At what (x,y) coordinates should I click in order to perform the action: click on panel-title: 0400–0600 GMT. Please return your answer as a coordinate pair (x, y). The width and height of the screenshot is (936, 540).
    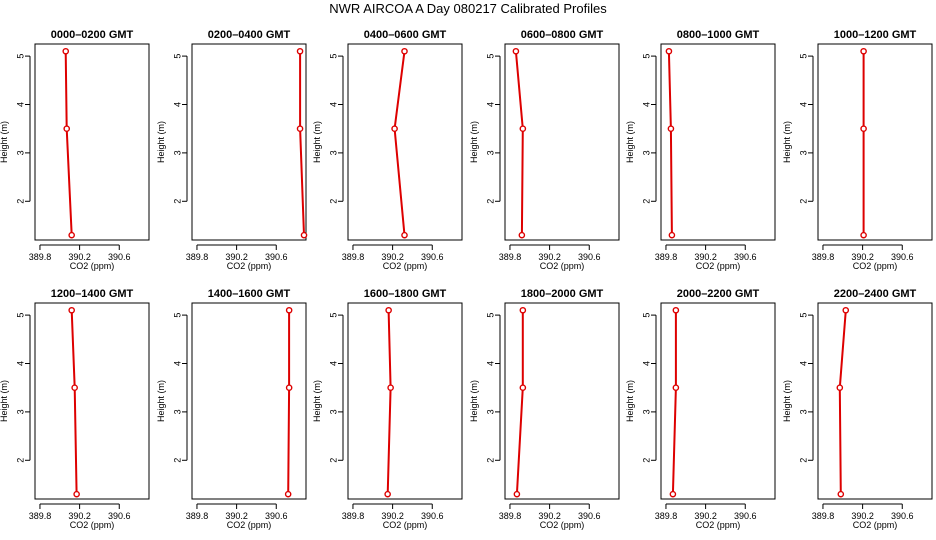
    Looking at the image, I should click on (405, 35).